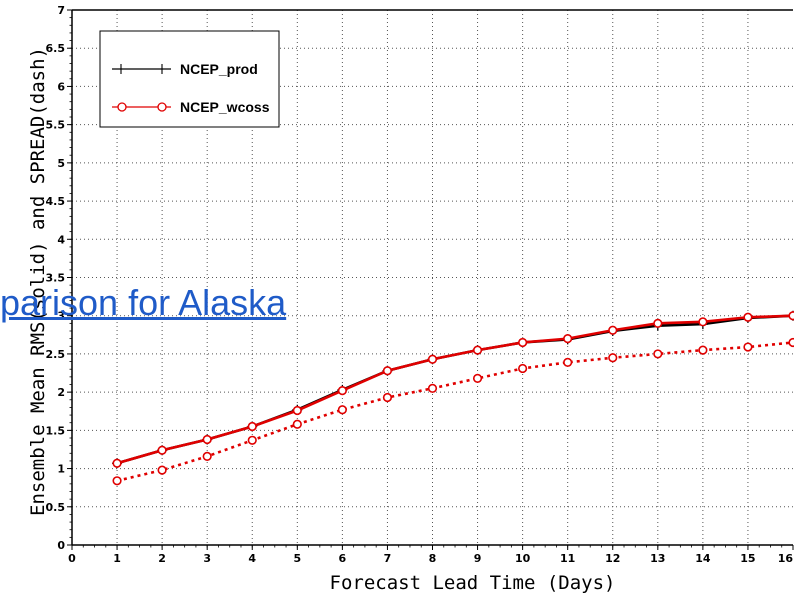 Image resolution: width=794 pixels, height=597 pixels. I want to click on x-tick-label: 12, so click(612, 558).